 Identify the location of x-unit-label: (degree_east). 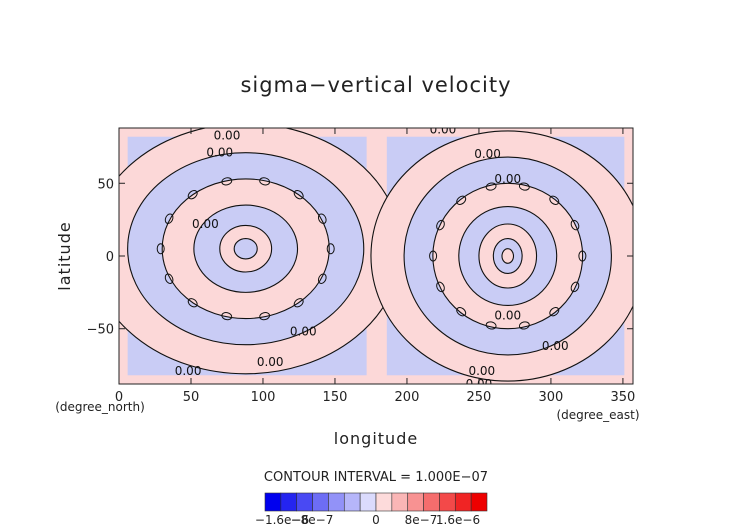
(597, 415).